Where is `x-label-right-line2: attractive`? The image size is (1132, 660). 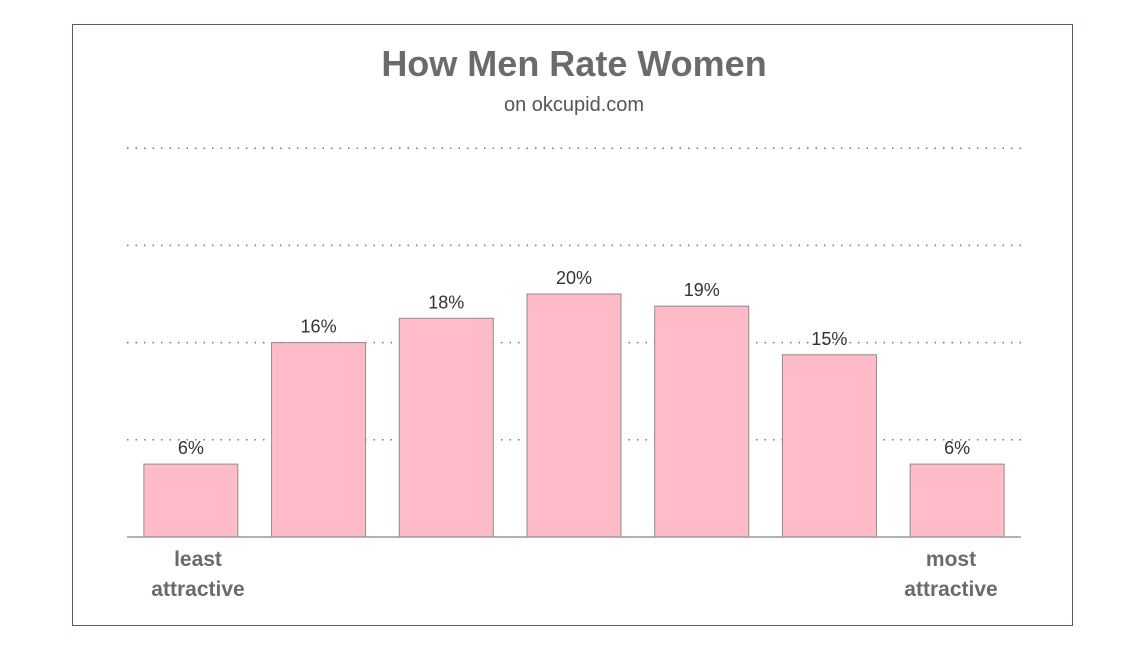 x-label-right-line2: attractive is located at coordinates (950, 589).